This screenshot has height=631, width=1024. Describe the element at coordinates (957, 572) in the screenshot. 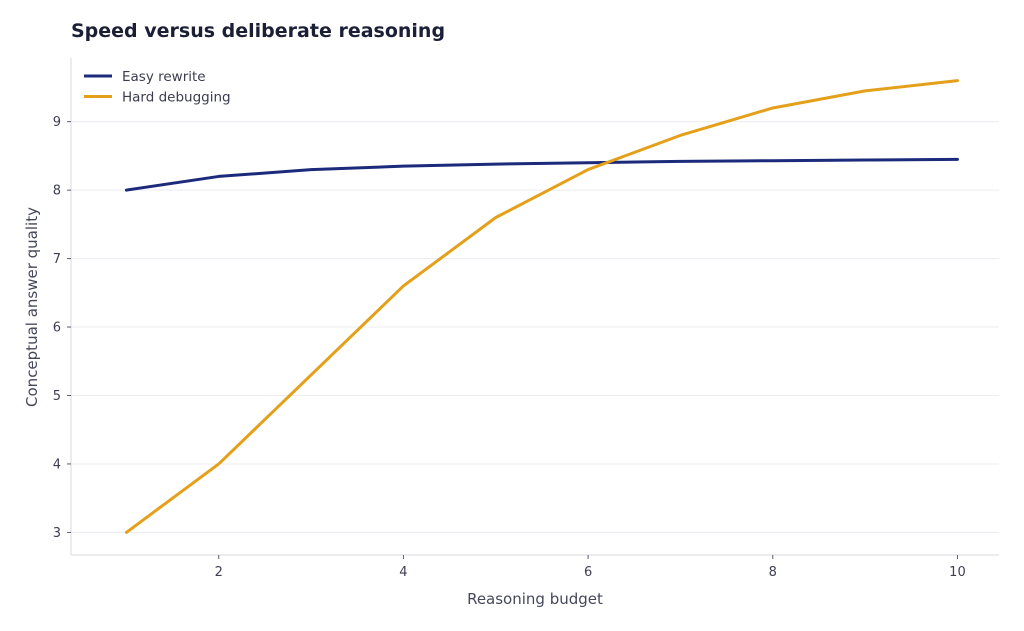

I see `x-tick-label: 10` at that location.